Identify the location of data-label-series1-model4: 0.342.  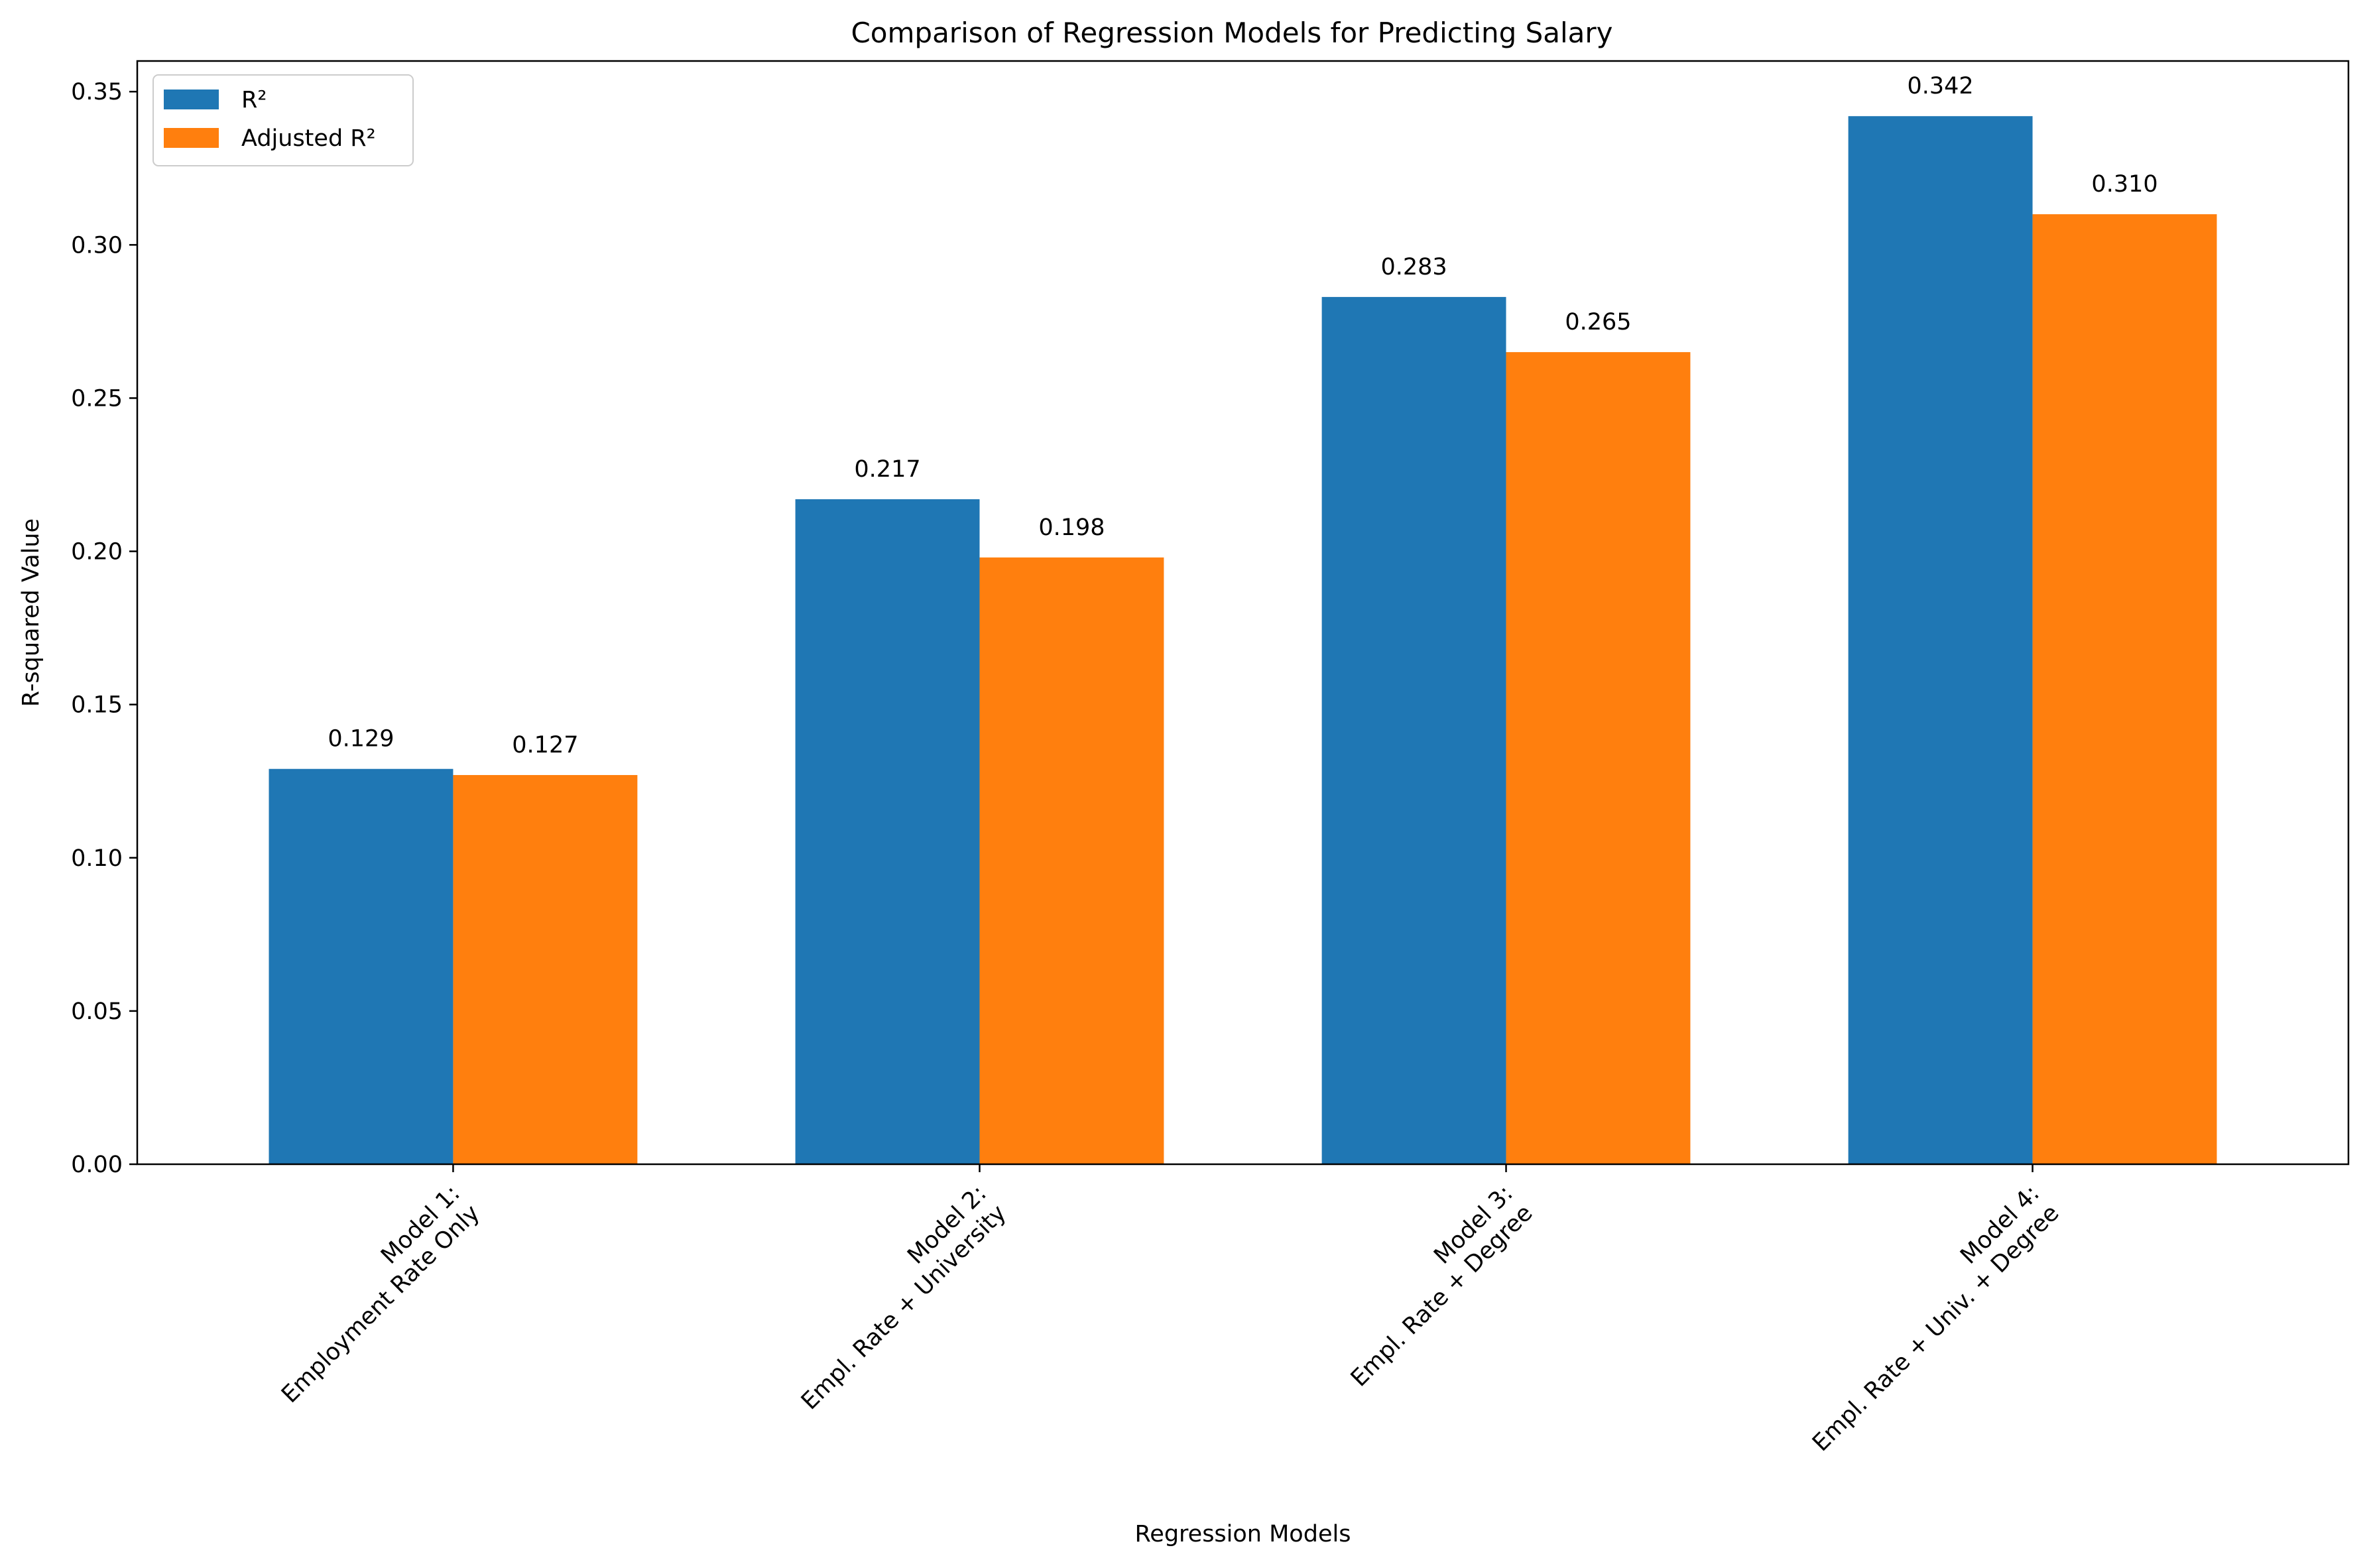
(1941, 86).